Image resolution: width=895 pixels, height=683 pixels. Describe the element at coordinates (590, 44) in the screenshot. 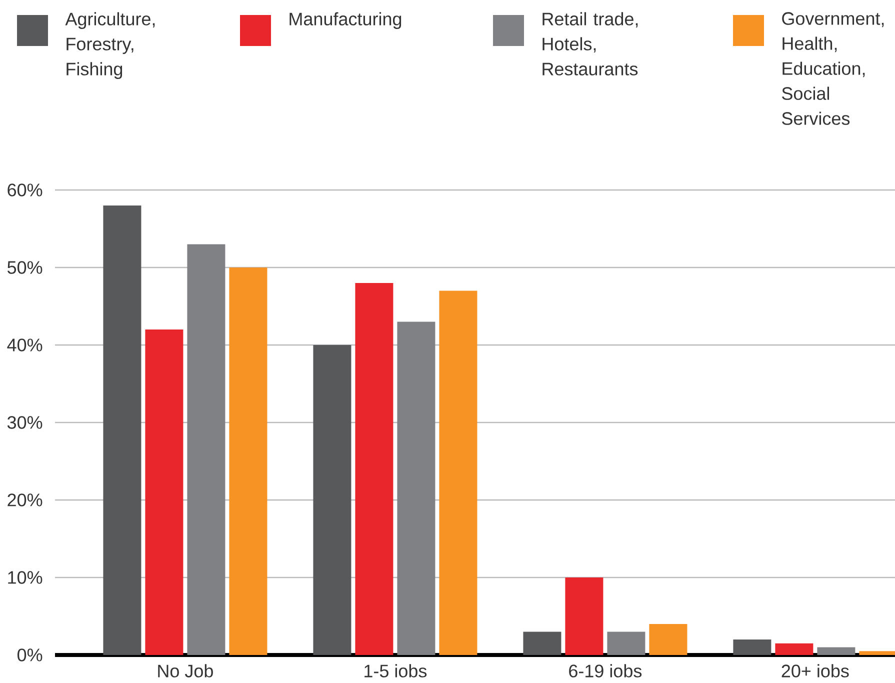

I see `legend-label: Retail trade, Hotels, Restaurants` at that location.